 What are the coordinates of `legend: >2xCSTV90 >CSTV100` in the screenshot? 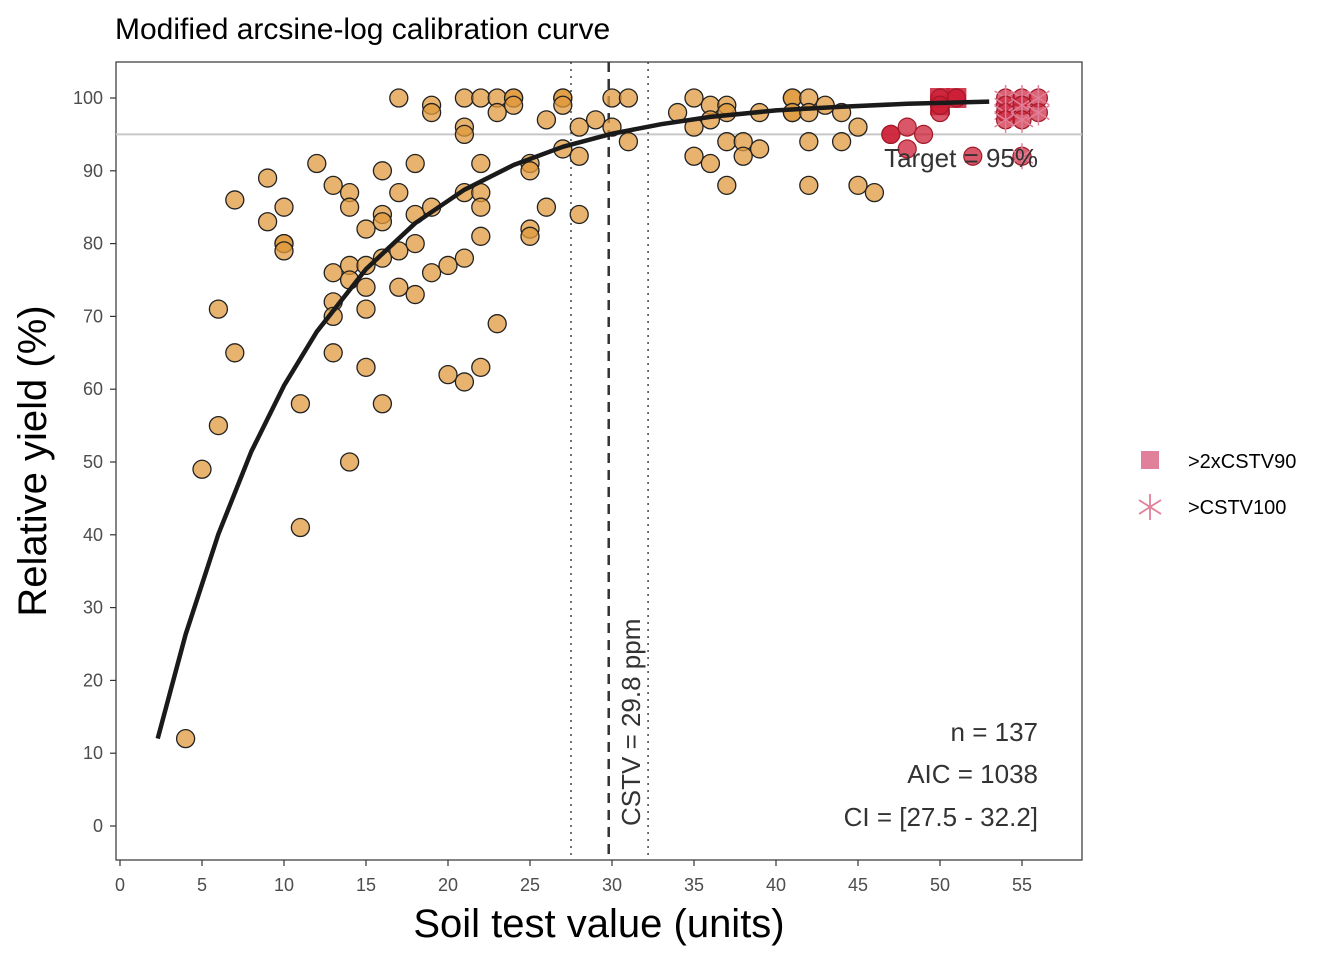 It's located at (1217, 485).